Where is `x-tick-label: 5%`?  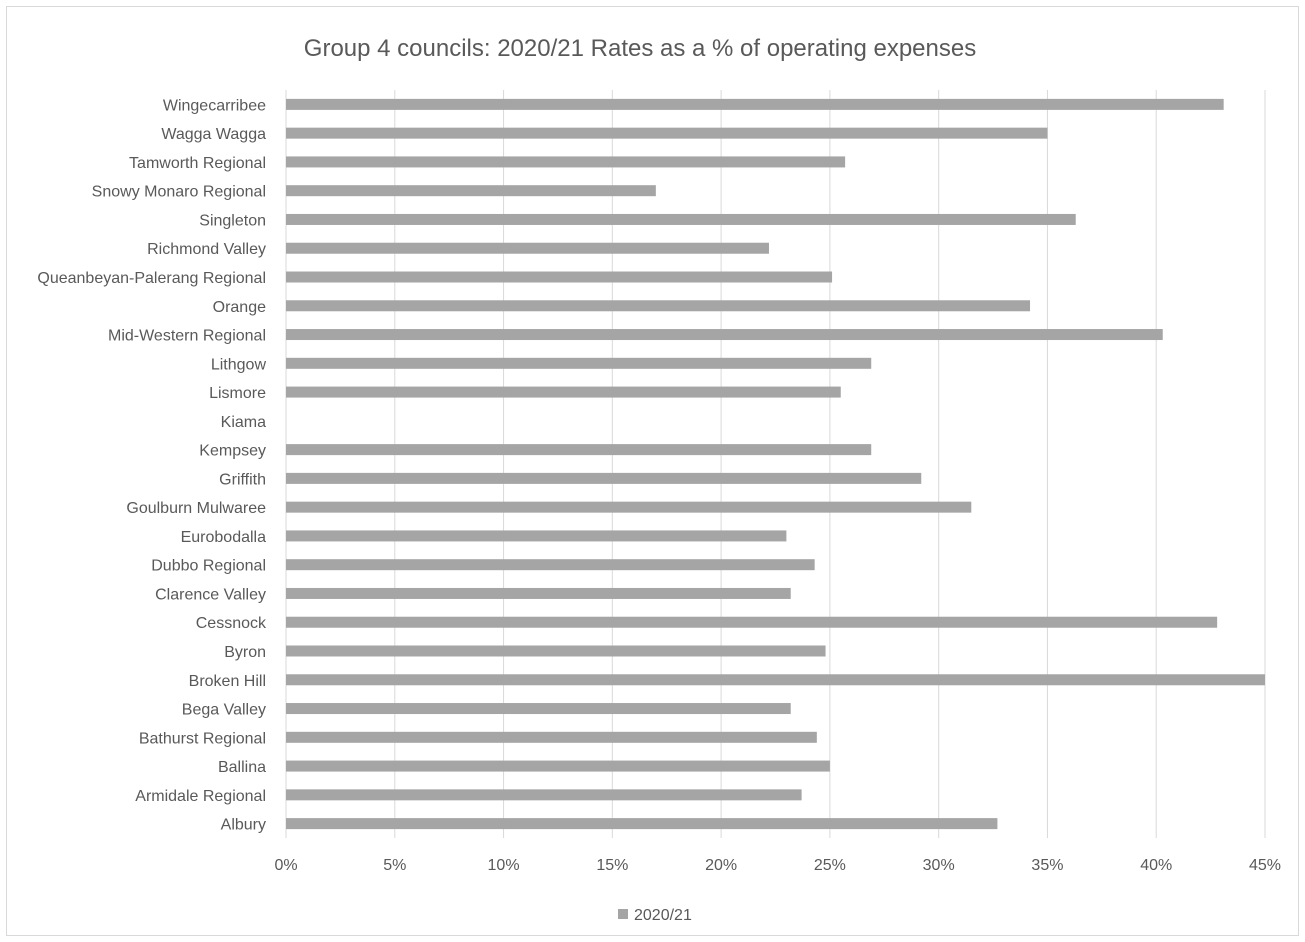 x-tick-label: 5% is located at coordinates (394, 865).